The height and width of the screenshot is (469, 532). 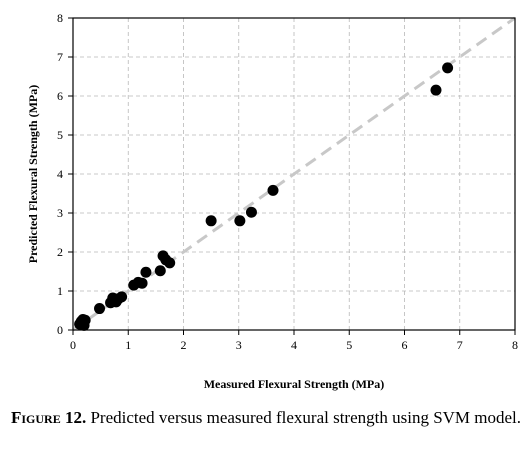 I want to click on x-tick-label: 8, so click(x=515, y=345).